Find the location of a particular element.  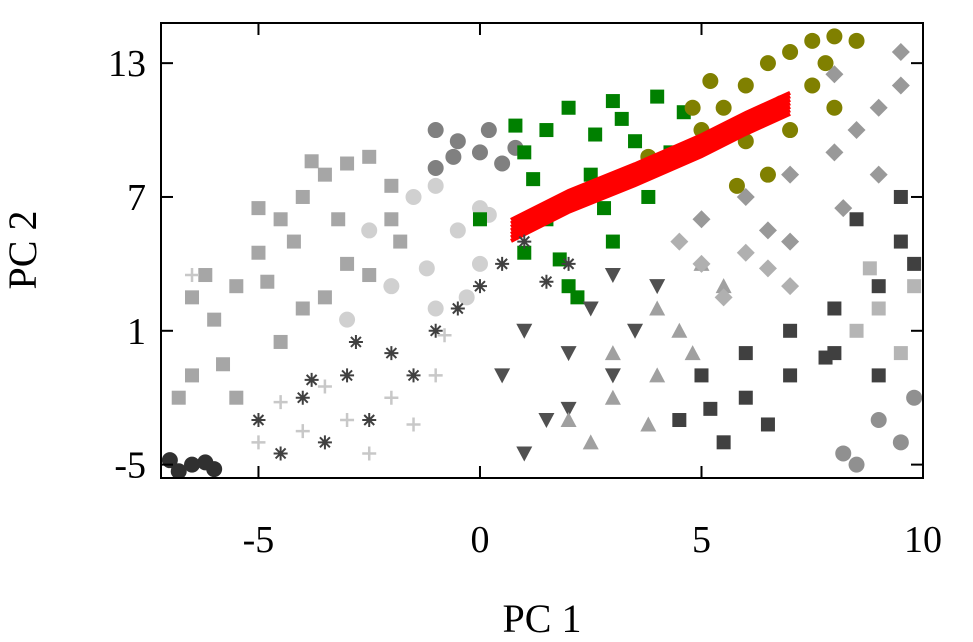

y-axis-title: PC 2 is located at coordinates (22, 250).